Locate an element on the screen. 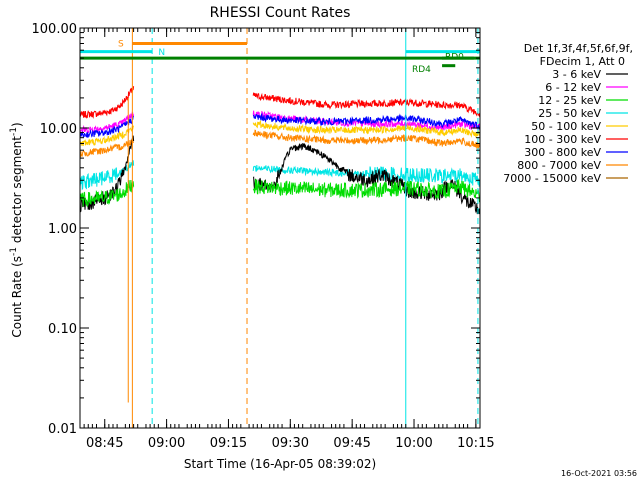 The width and height of the screenshot is (640, 480). flag-label-n: N is located at coordinates (161, 53).